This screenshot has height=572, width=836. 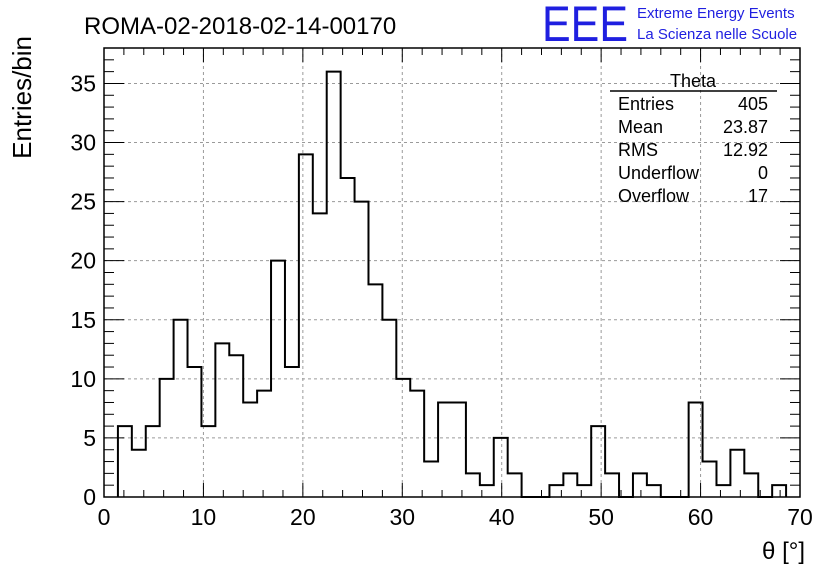 I want to click on stats-value: 0, so click(x=763, y=173).